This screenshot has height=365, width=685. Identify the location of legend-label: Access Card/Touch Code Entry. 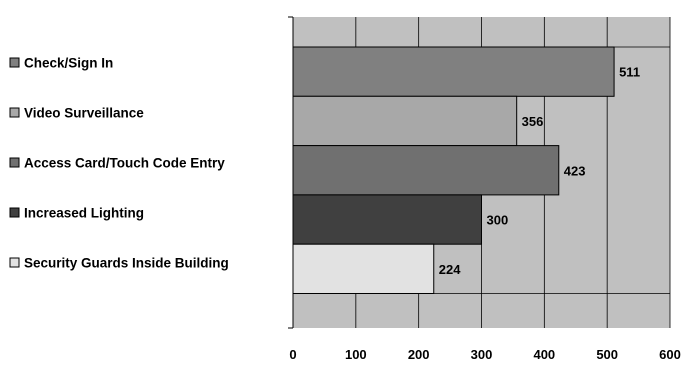
(124, 163).